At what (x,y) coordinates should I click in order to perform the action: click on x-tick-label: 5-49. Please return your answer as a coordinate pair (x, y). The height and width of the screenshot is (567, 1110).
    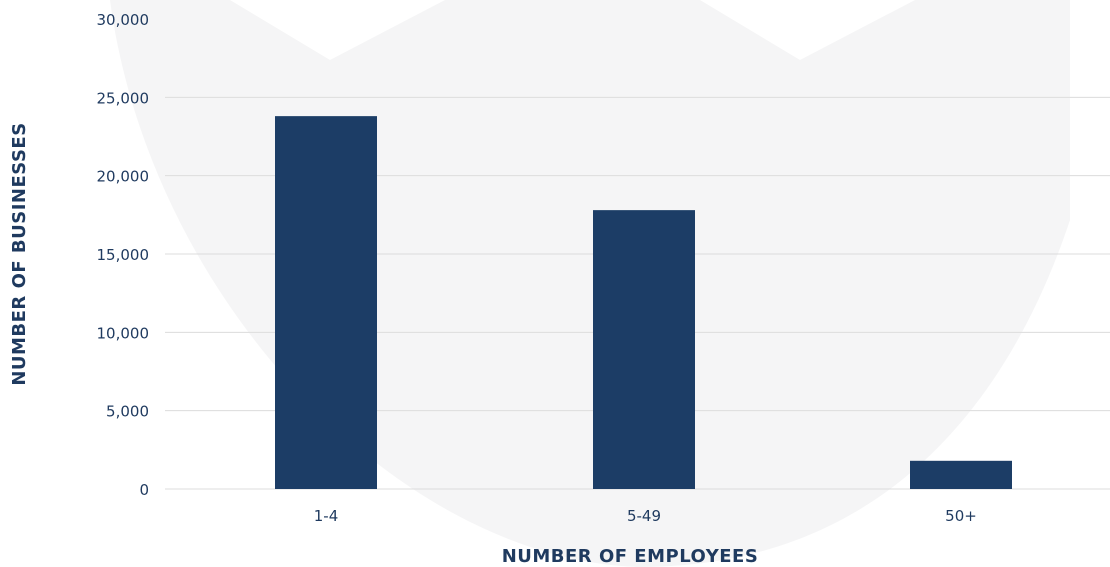
    Looking at the image, I should click on (644, 516).